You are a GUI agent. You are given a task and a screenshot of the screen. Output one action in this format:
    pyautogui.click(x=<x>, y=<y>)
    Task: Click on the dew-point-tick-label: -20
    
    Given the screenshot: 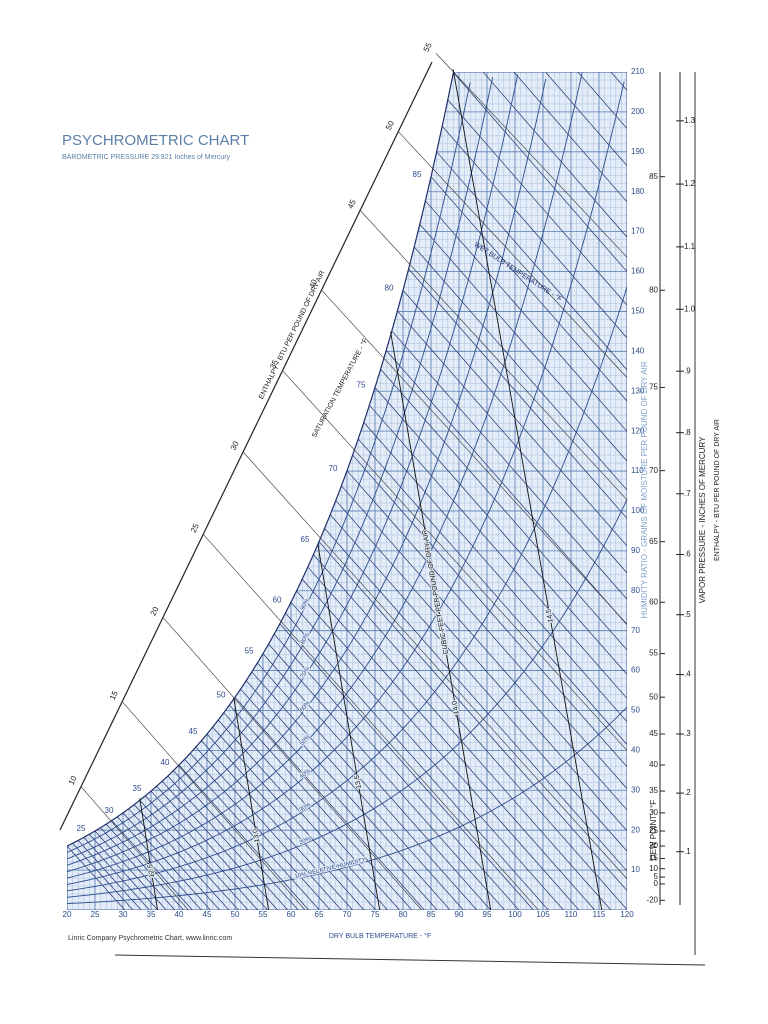 What is the action you would take?
    pyautogui.click(x=652, y=899)
    